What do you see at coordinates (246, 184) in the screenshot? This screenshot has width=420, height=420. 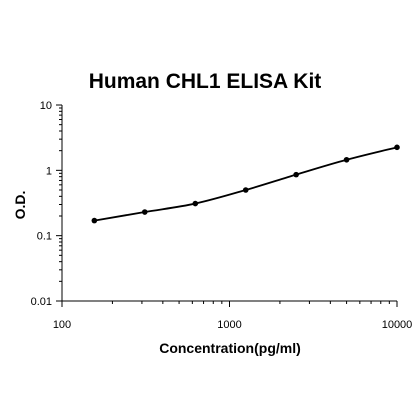 I see `fitted-curve` at bounding box center [246, 184].